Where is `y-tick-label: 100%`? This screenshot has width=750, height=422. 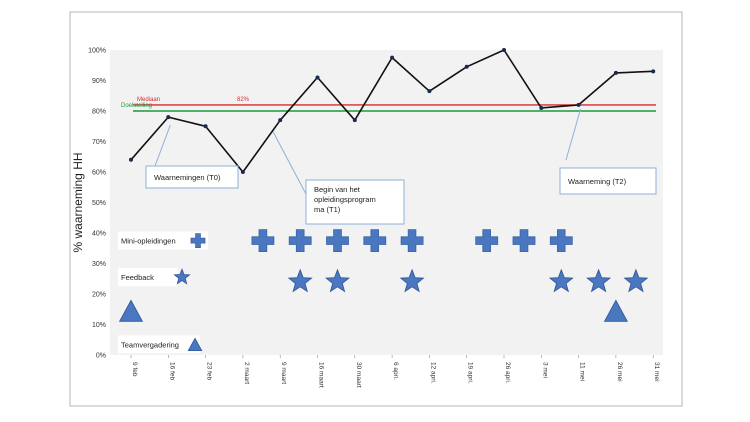
y-tick-label: 100% is located at coordinates (97, 51).